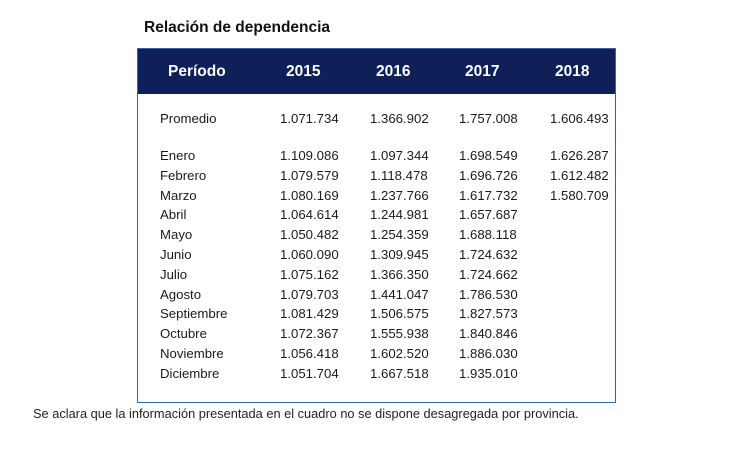  What do you see at coordinates (176, 235) in the screenshot?
I see `row-label: Mayo` at bounding box center [176, 235].